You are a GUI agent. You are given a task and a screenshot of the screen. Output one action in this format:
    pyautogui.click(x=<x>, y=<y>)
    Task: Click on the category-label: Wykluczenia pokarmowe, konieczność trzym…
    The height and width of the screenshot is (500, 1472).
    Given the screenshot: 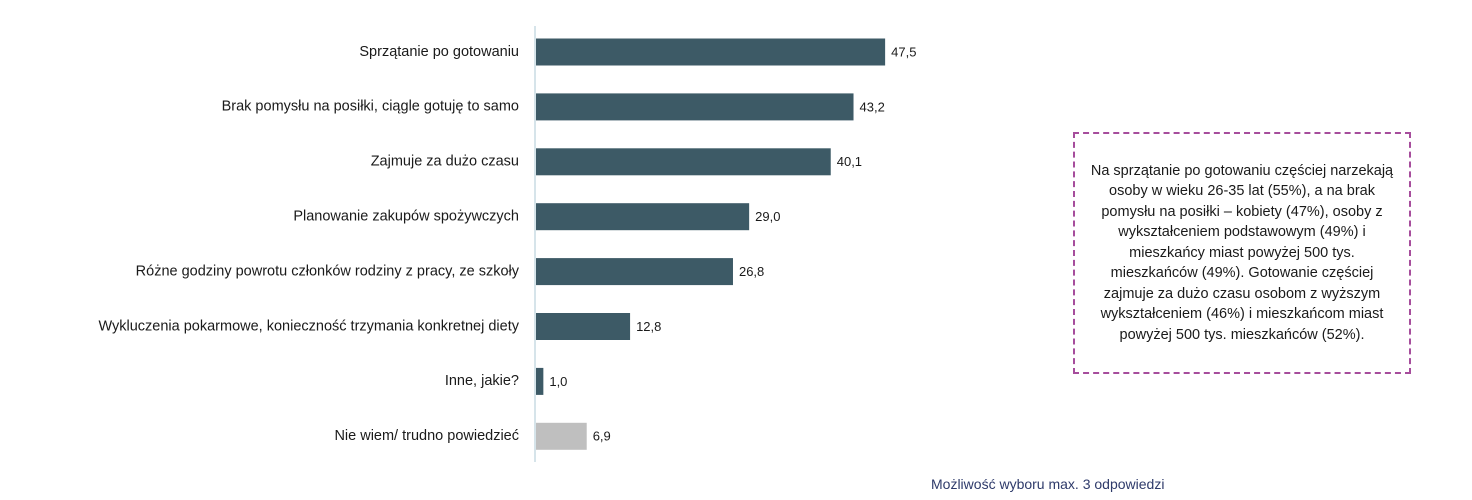 What is the action you would take?
    pyautogui.click(x=308, y=326)
    